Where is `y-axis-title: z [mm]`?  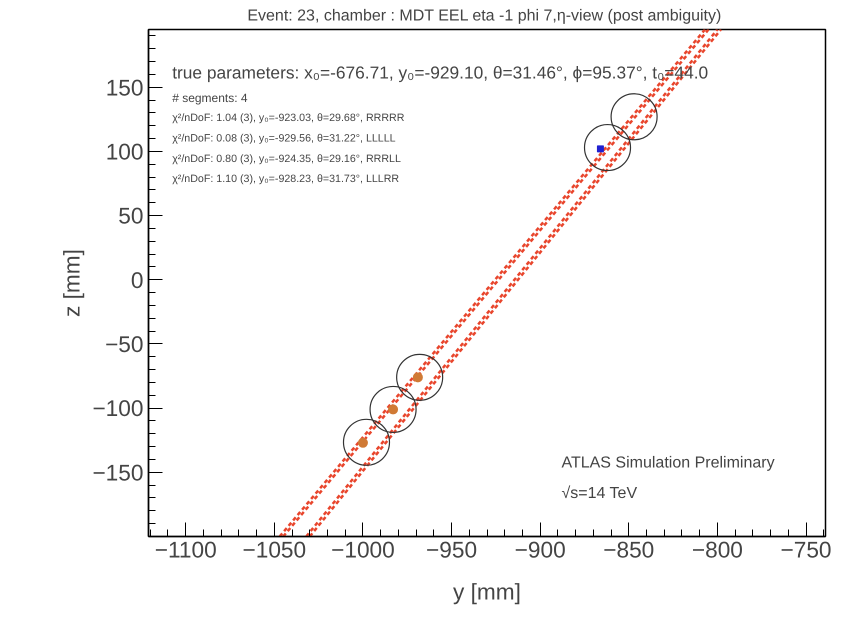 y-axis-title: z [mm] is located at coordinates (71, 283).